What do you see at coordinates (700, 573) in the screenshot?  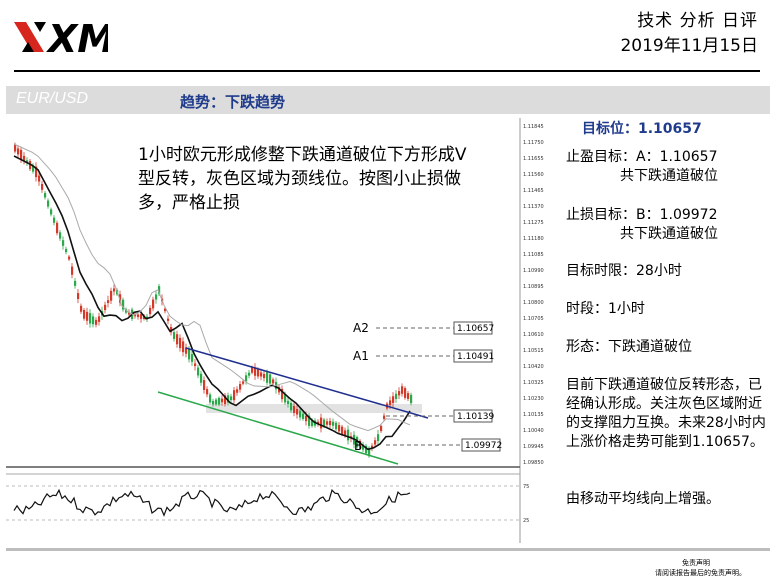 I see `disclaimer-text: 请阅读报告最后的免责声明。` at bounding box center [700, 573].